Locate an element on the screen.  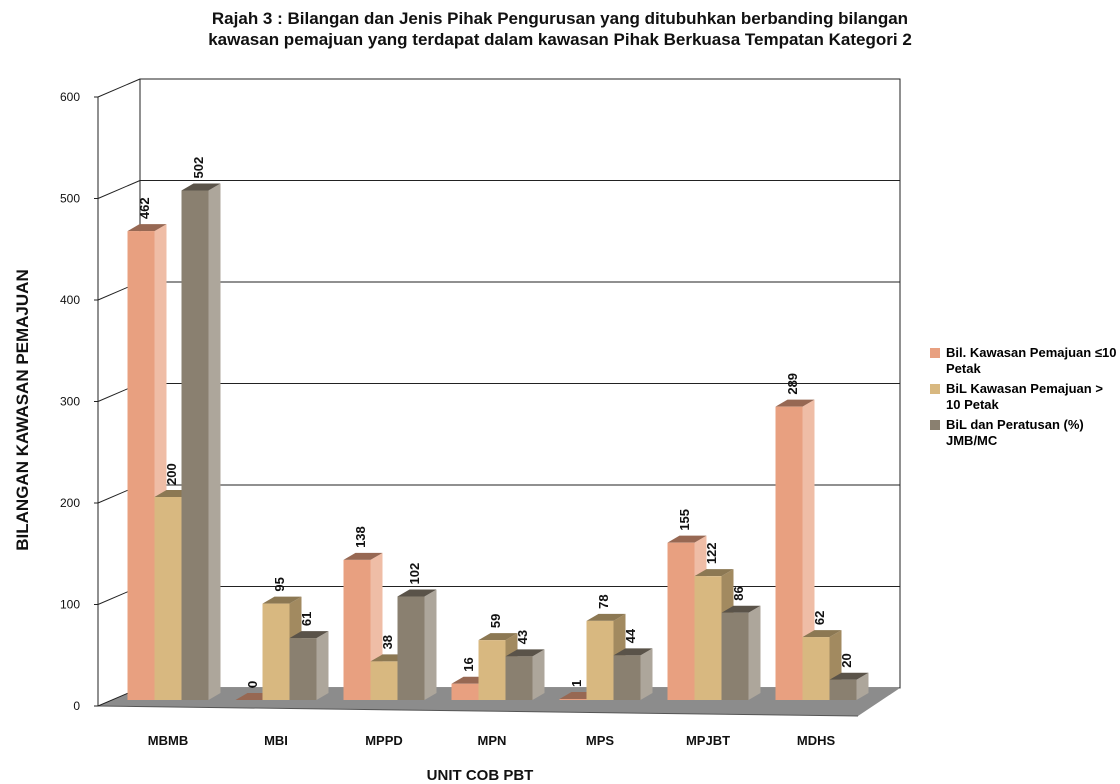
value-label: 59 is located at coordinates (495, 621).